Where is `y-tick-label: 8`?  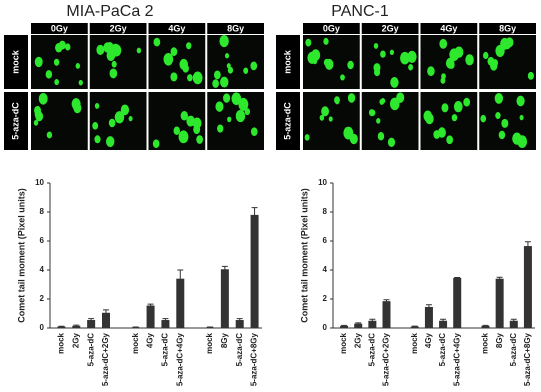
y-tick-label: 8 is located at coordinates (42, 211).